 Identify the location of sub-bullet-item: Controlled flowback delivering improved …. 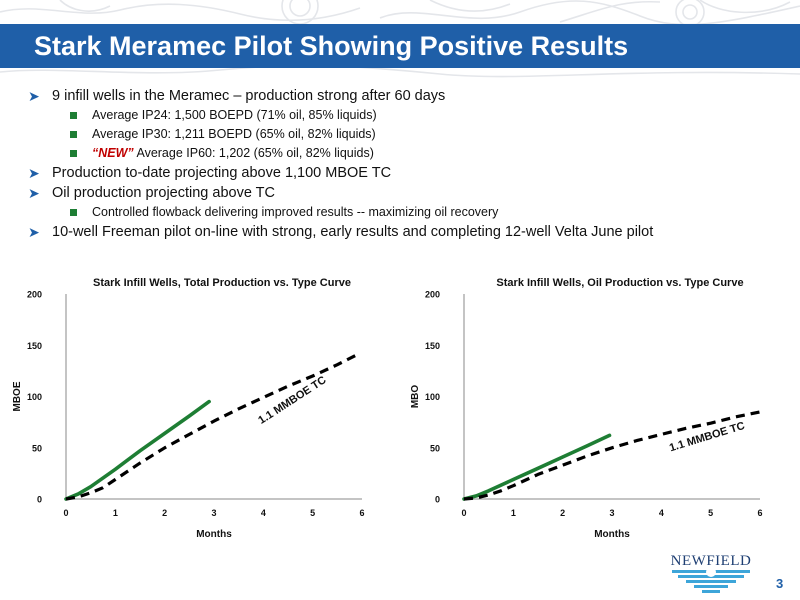
(408, 212).